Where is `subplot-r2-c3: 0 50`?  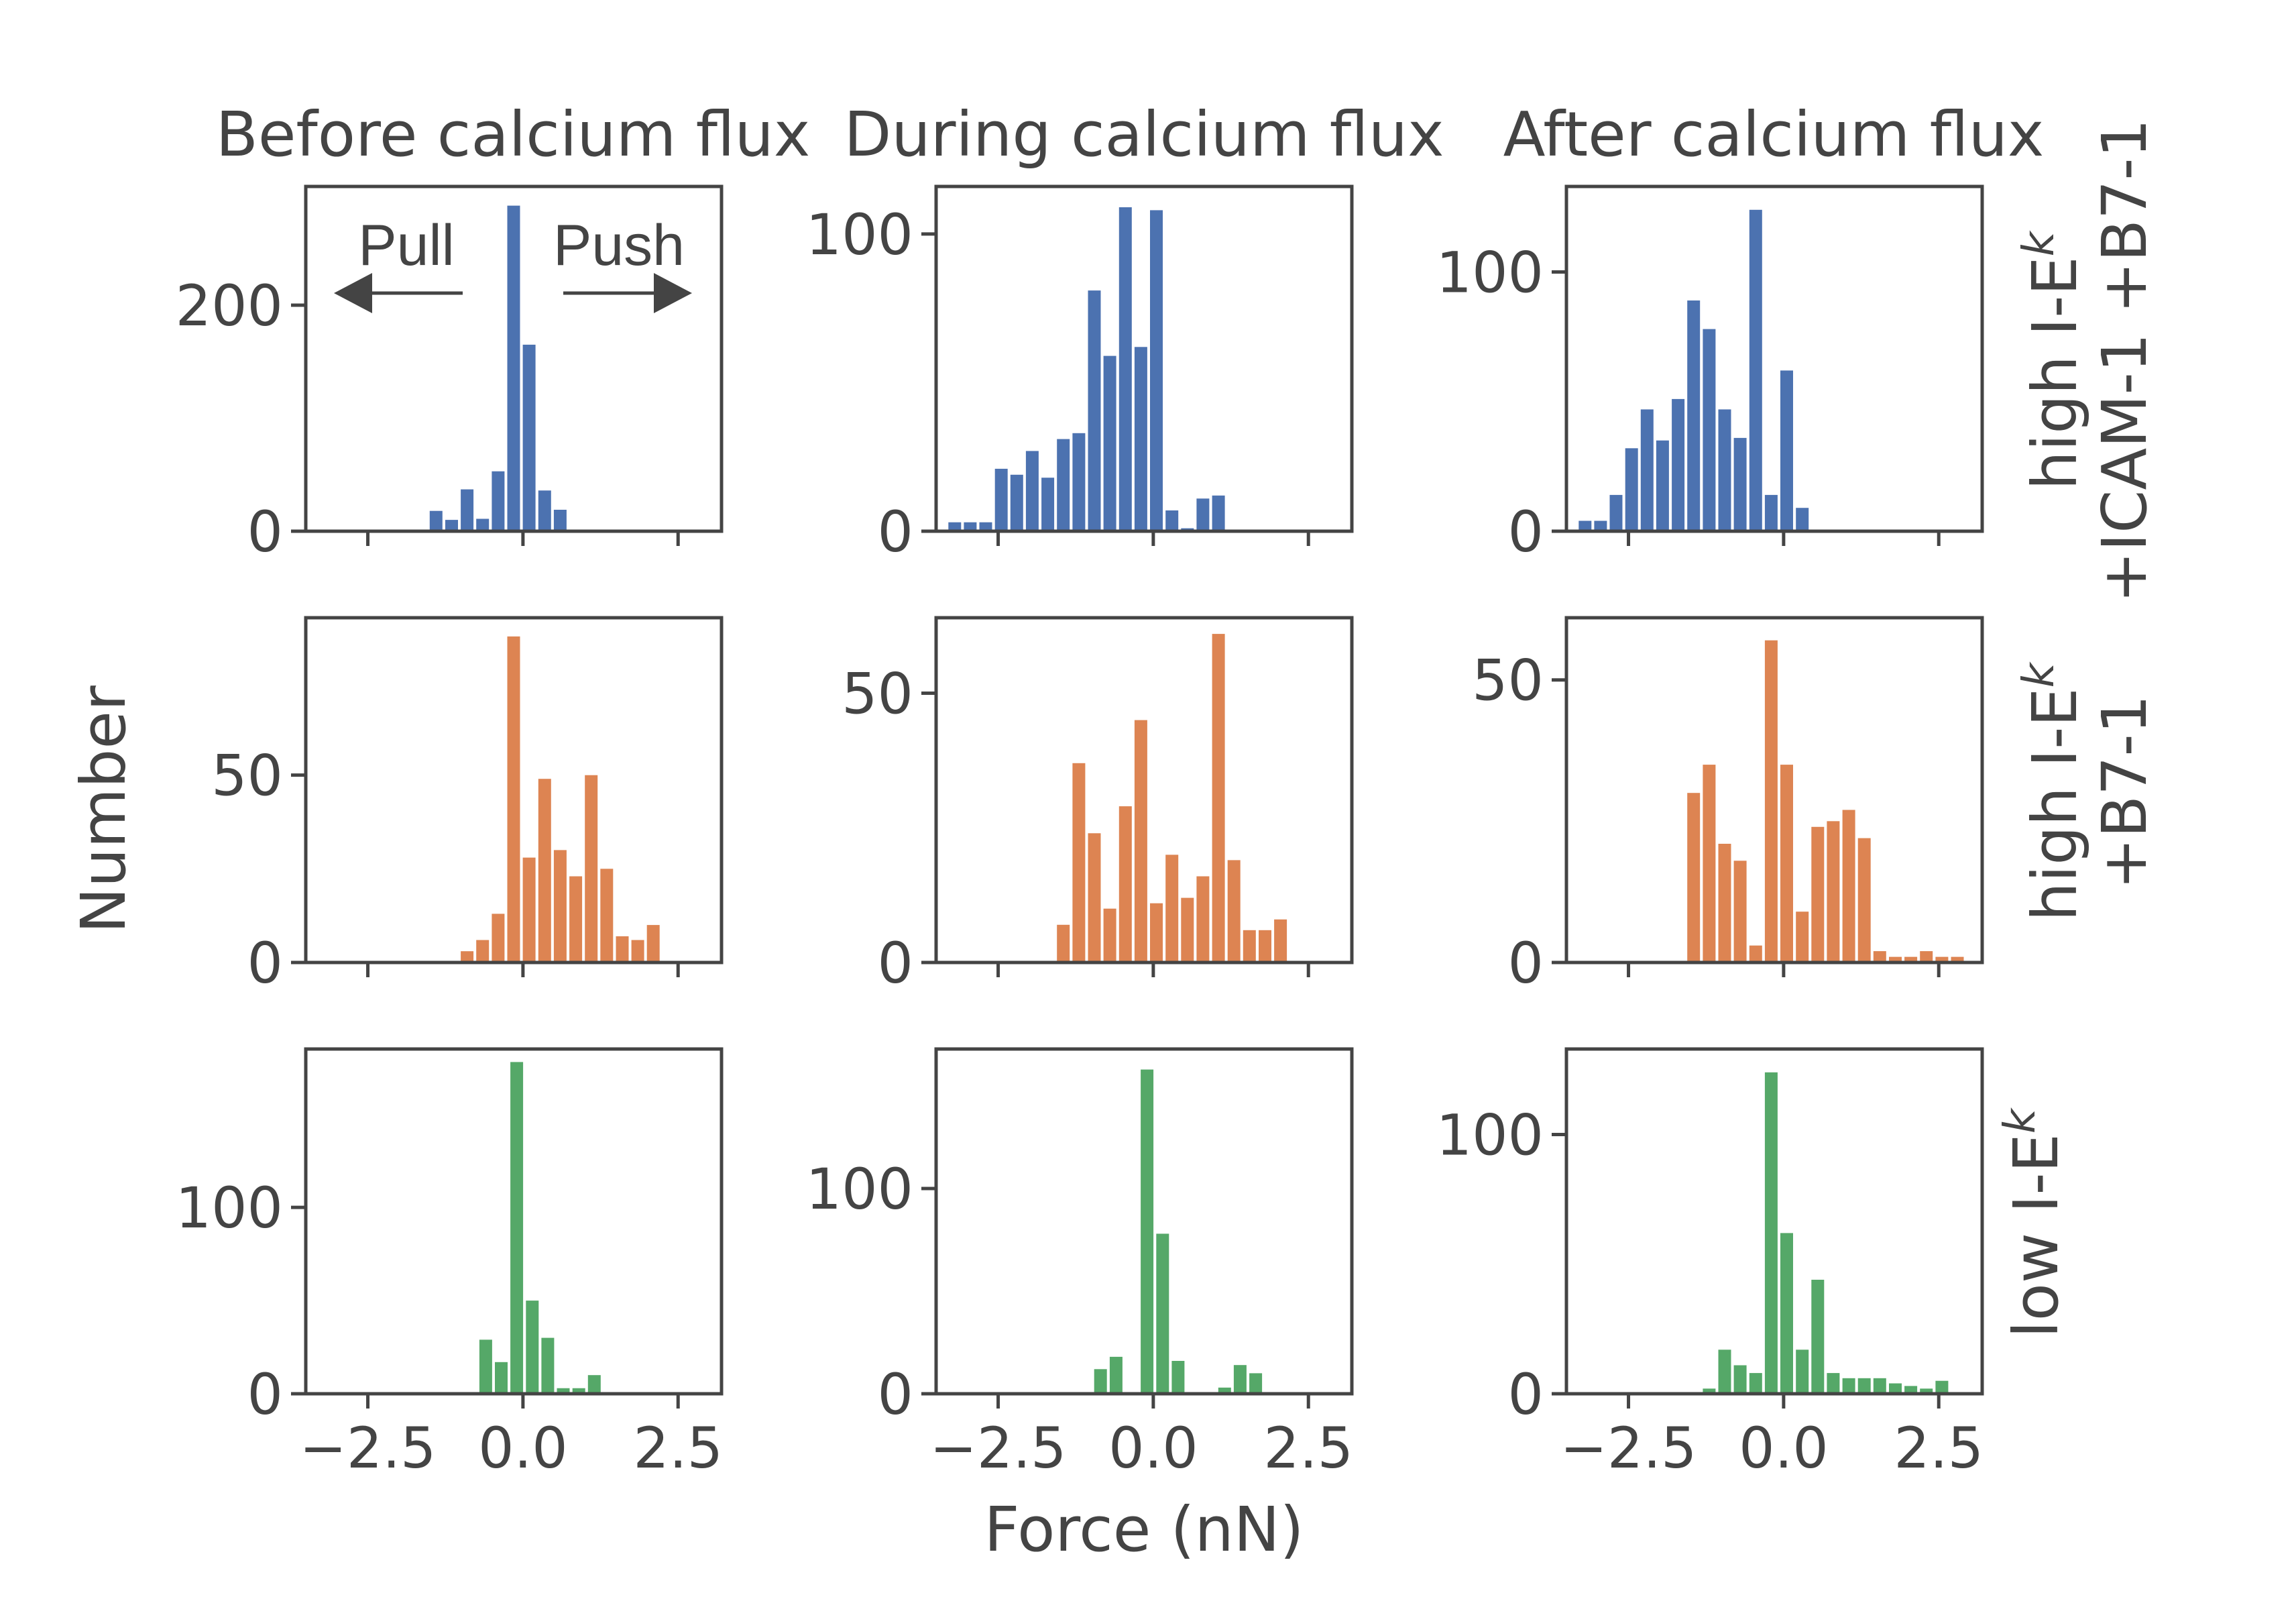
subplot-r2-c3: 0 50 is located at coordinates (1728, 806).